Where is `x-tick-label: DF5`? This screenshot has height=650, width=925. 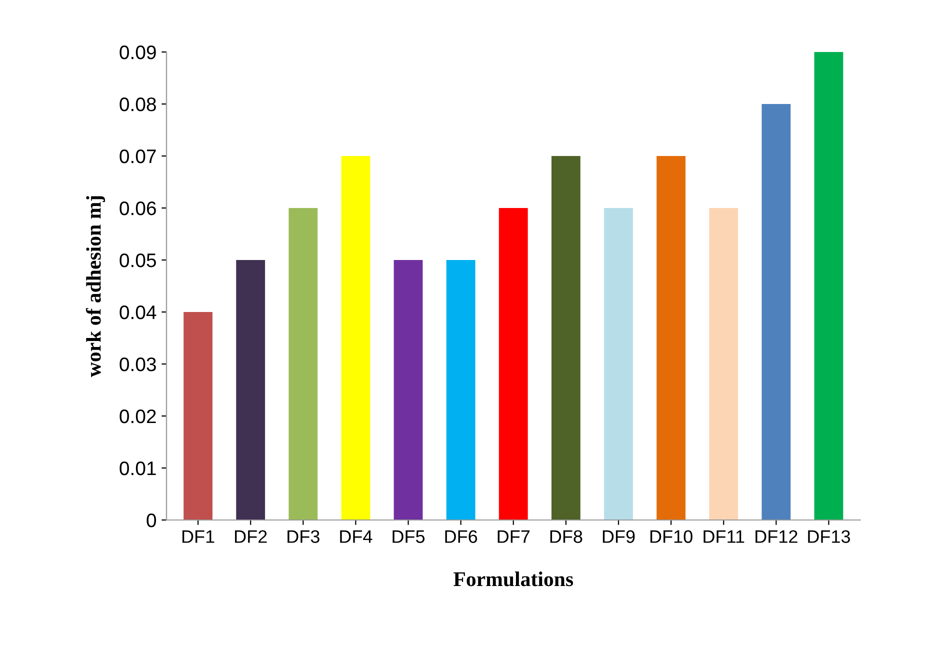 x-tick-label: DF5 is located at coordinates (408, 536).